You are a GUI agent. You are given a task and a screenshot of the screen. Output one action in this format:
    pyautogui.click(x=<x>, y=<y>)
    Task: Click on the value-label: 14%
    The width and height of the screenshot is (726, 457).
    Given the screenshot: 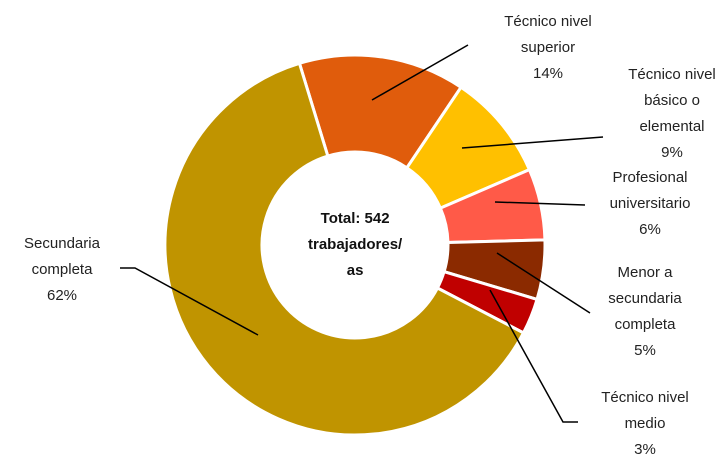 What is the action you would take?
    pyautogui.click(x=548, y=73)
    